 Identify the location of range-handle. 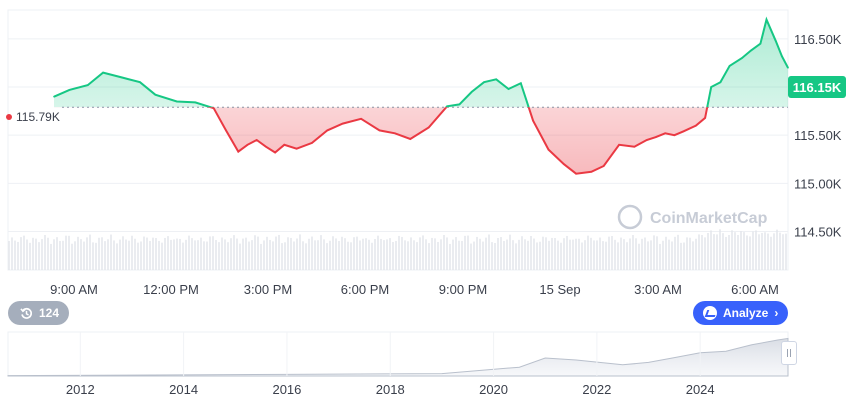
(789, 353).